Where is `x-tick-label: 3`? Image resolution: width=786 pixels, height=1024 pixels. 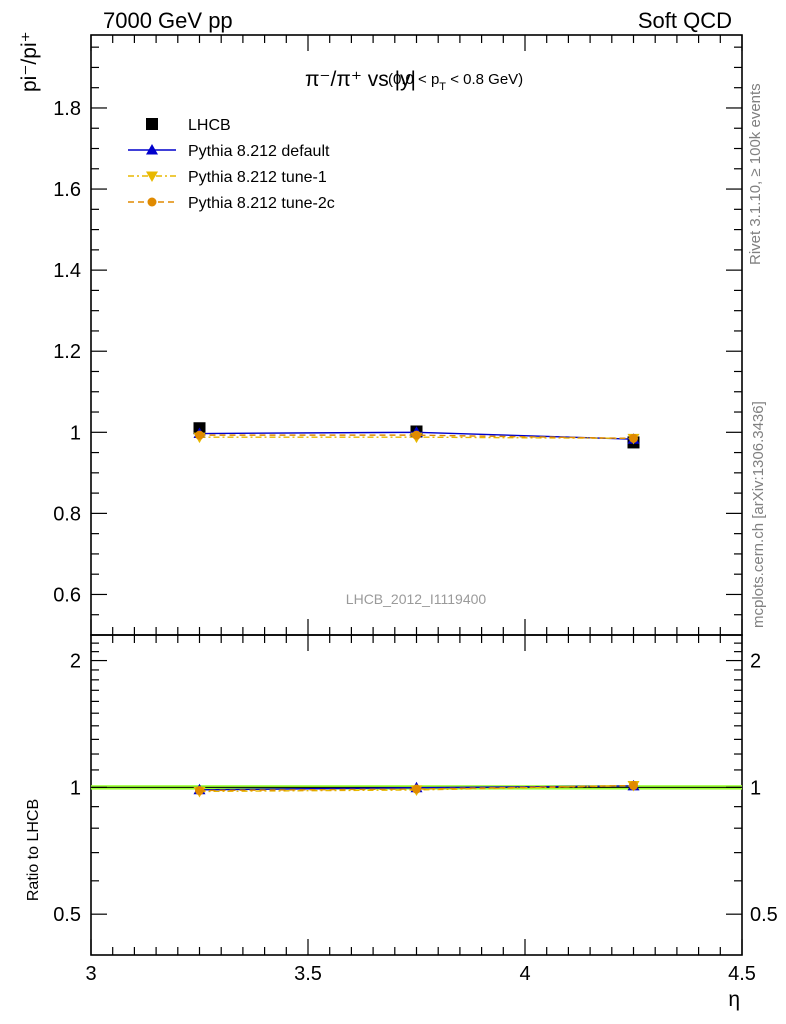
x-tick-label: 3 is located at coordinates (90, 974).